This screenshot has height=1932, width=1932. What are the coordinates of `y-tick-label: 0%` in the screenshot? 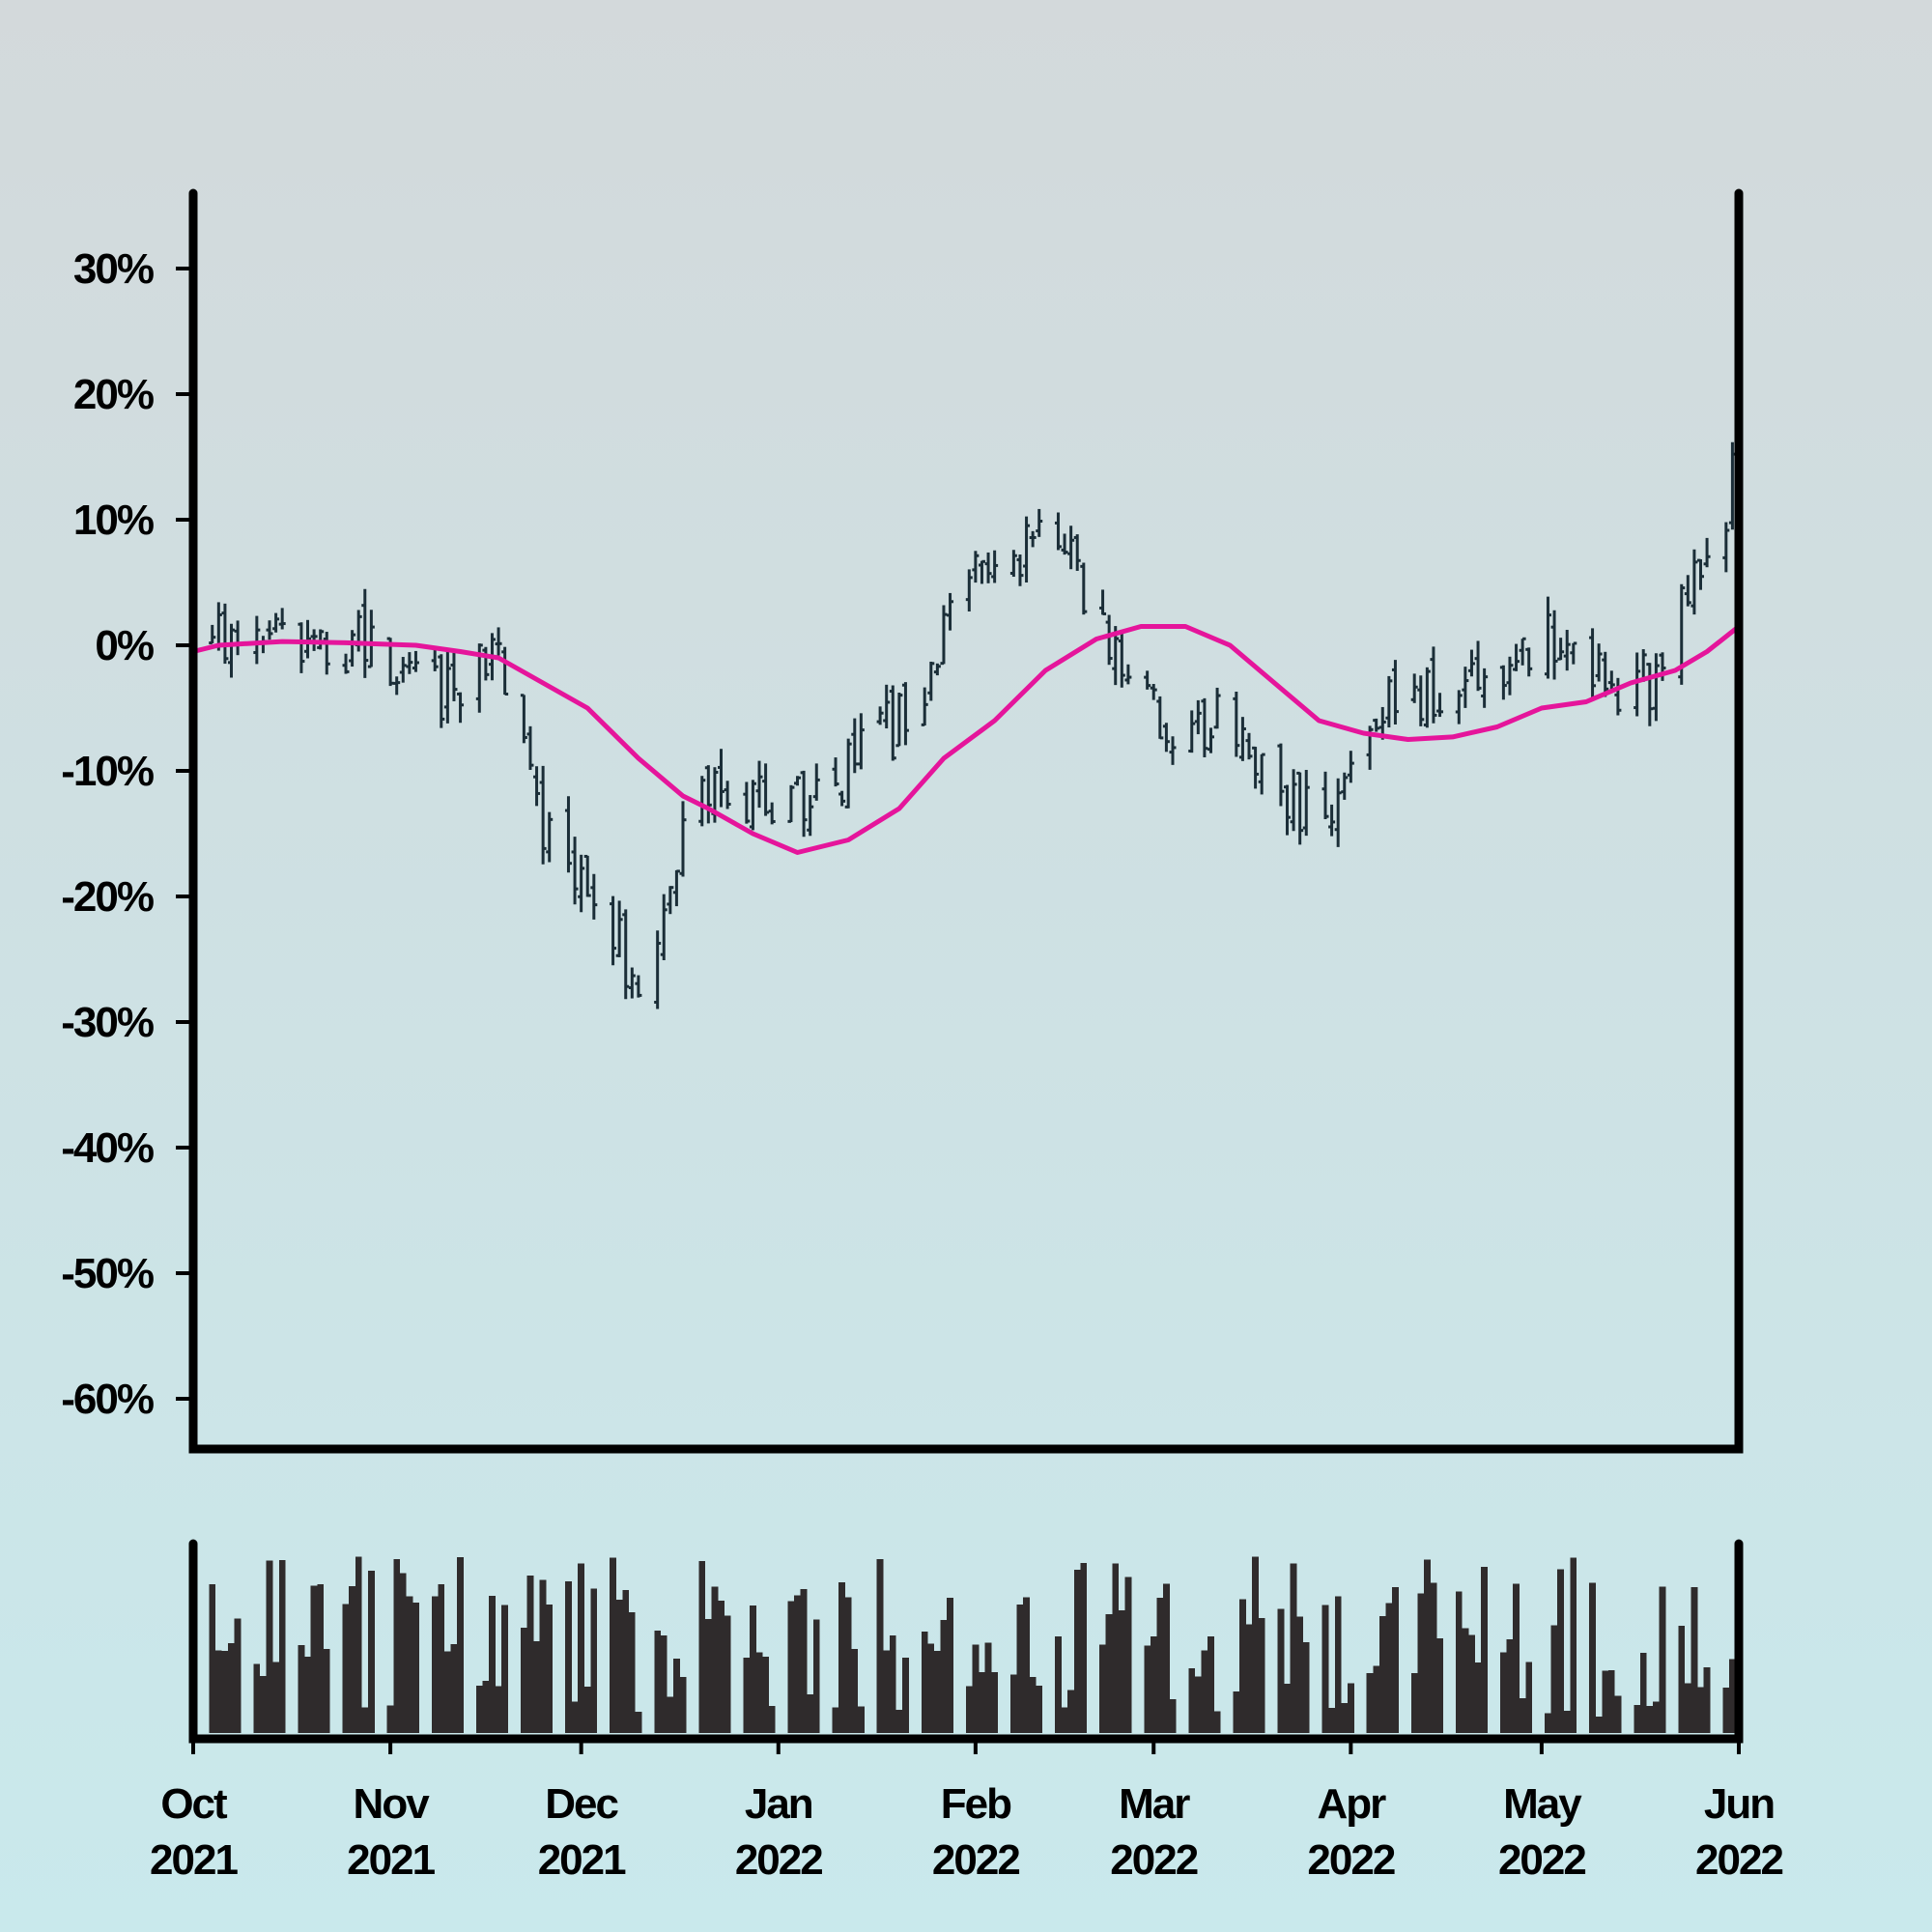 It's located at (124, 645).